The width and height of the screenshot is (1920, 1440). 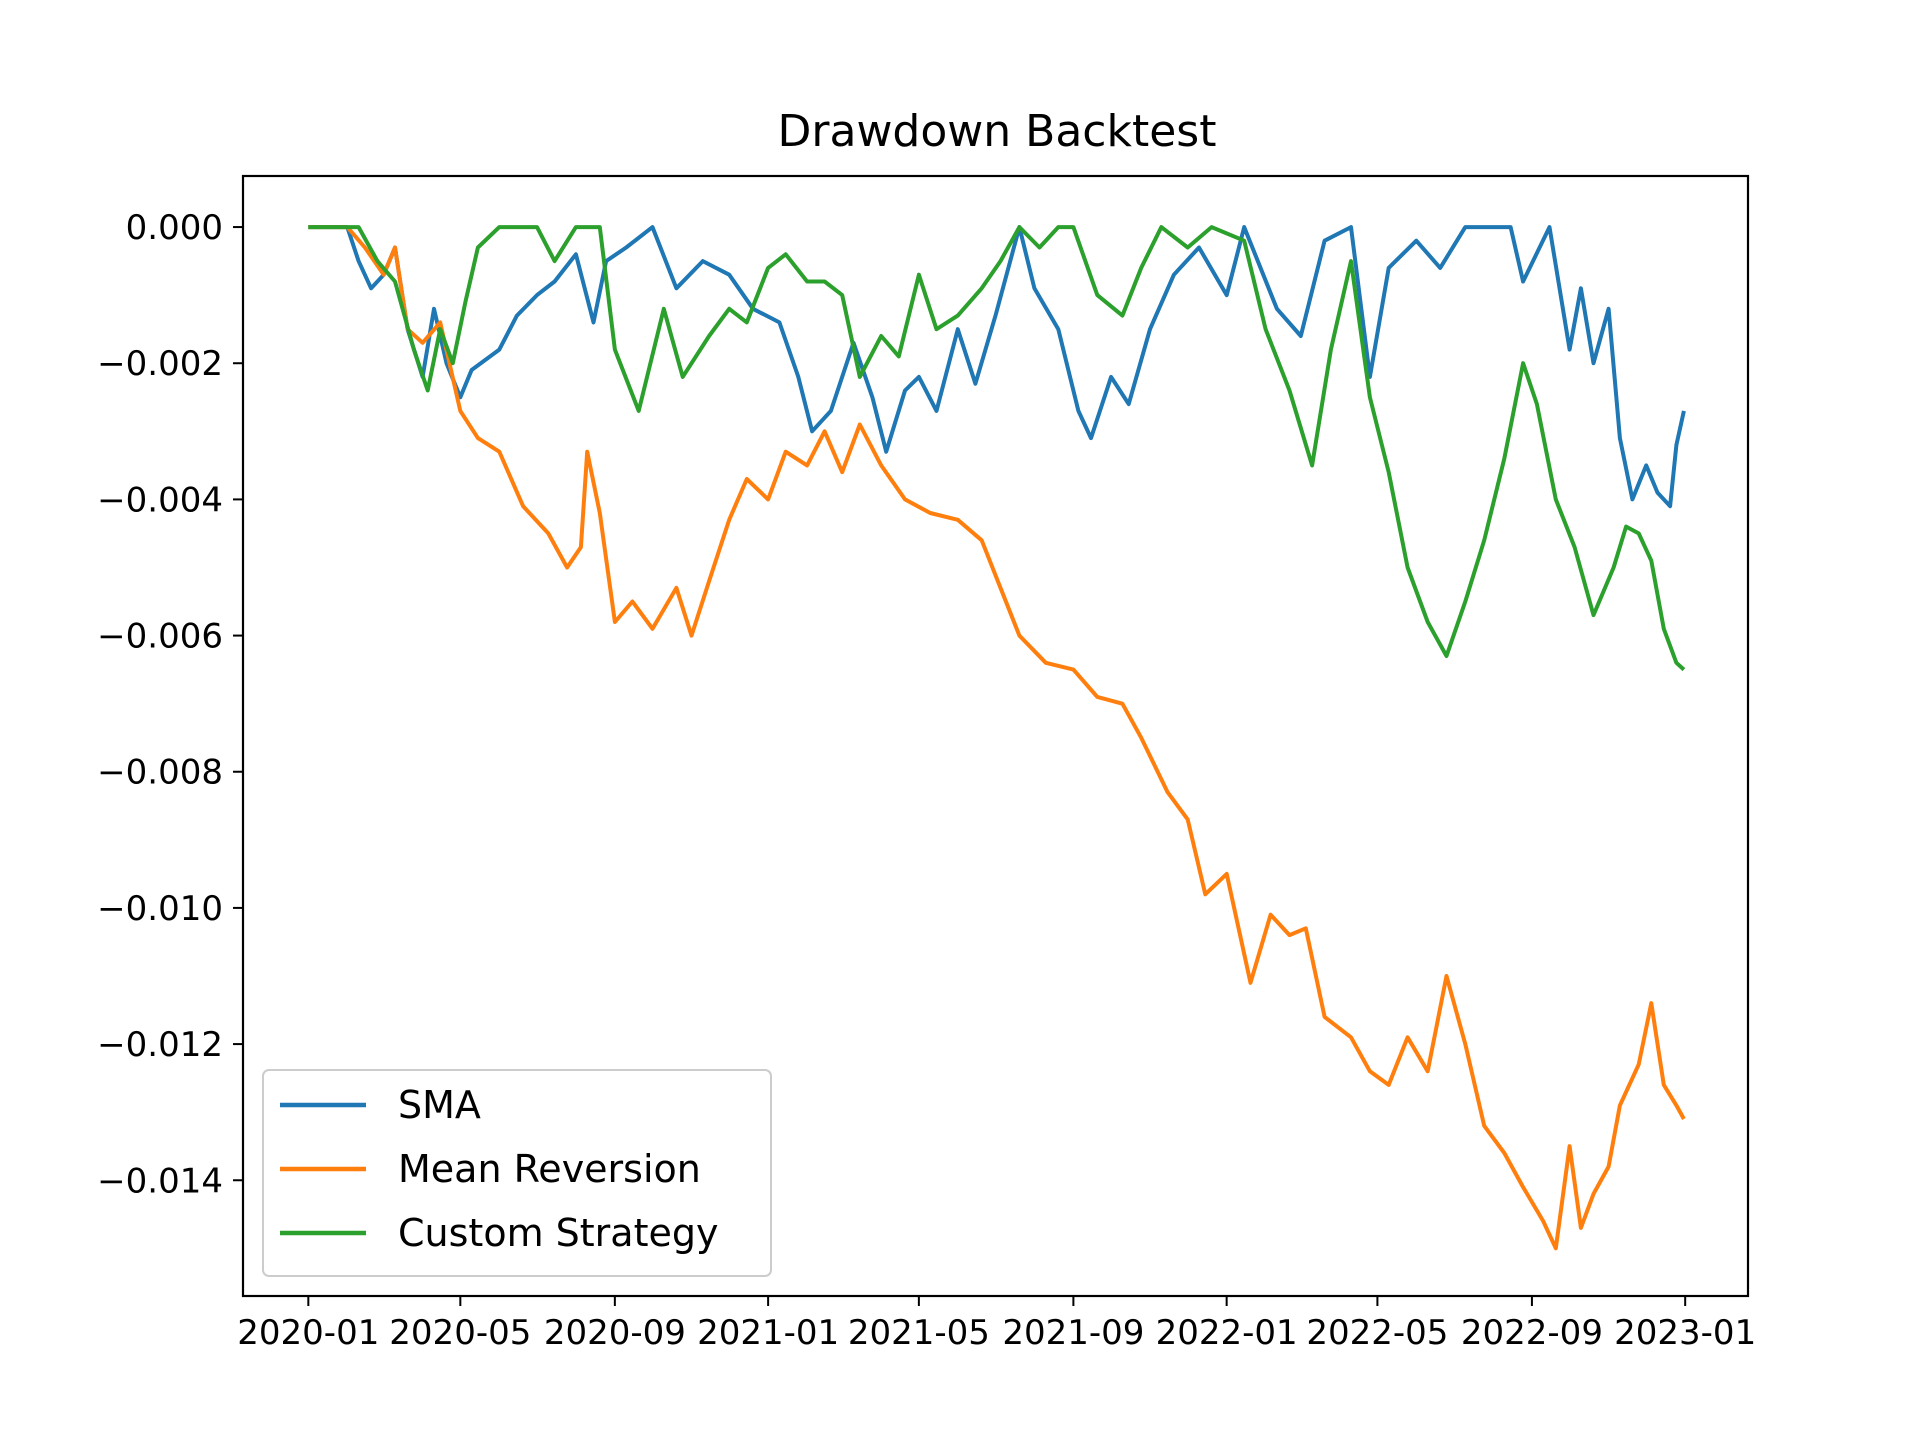 What do you see at coordinates (439, 1105) in the screenshot?
I see `legend-label: SMA` at bounding box center [439, 1105].